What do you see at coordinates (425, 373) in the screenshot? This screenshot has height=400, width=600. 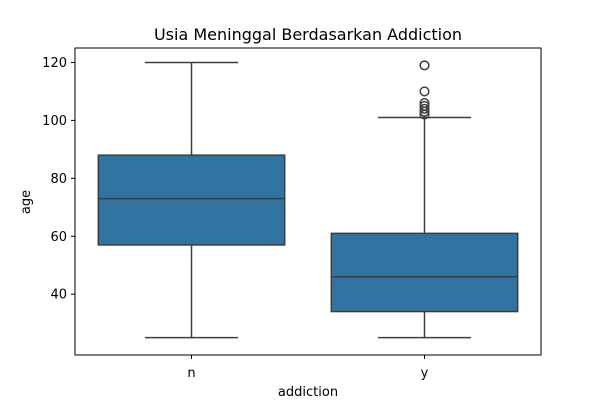 I see `x-tick-label: y` at bounding box center [425, 373].